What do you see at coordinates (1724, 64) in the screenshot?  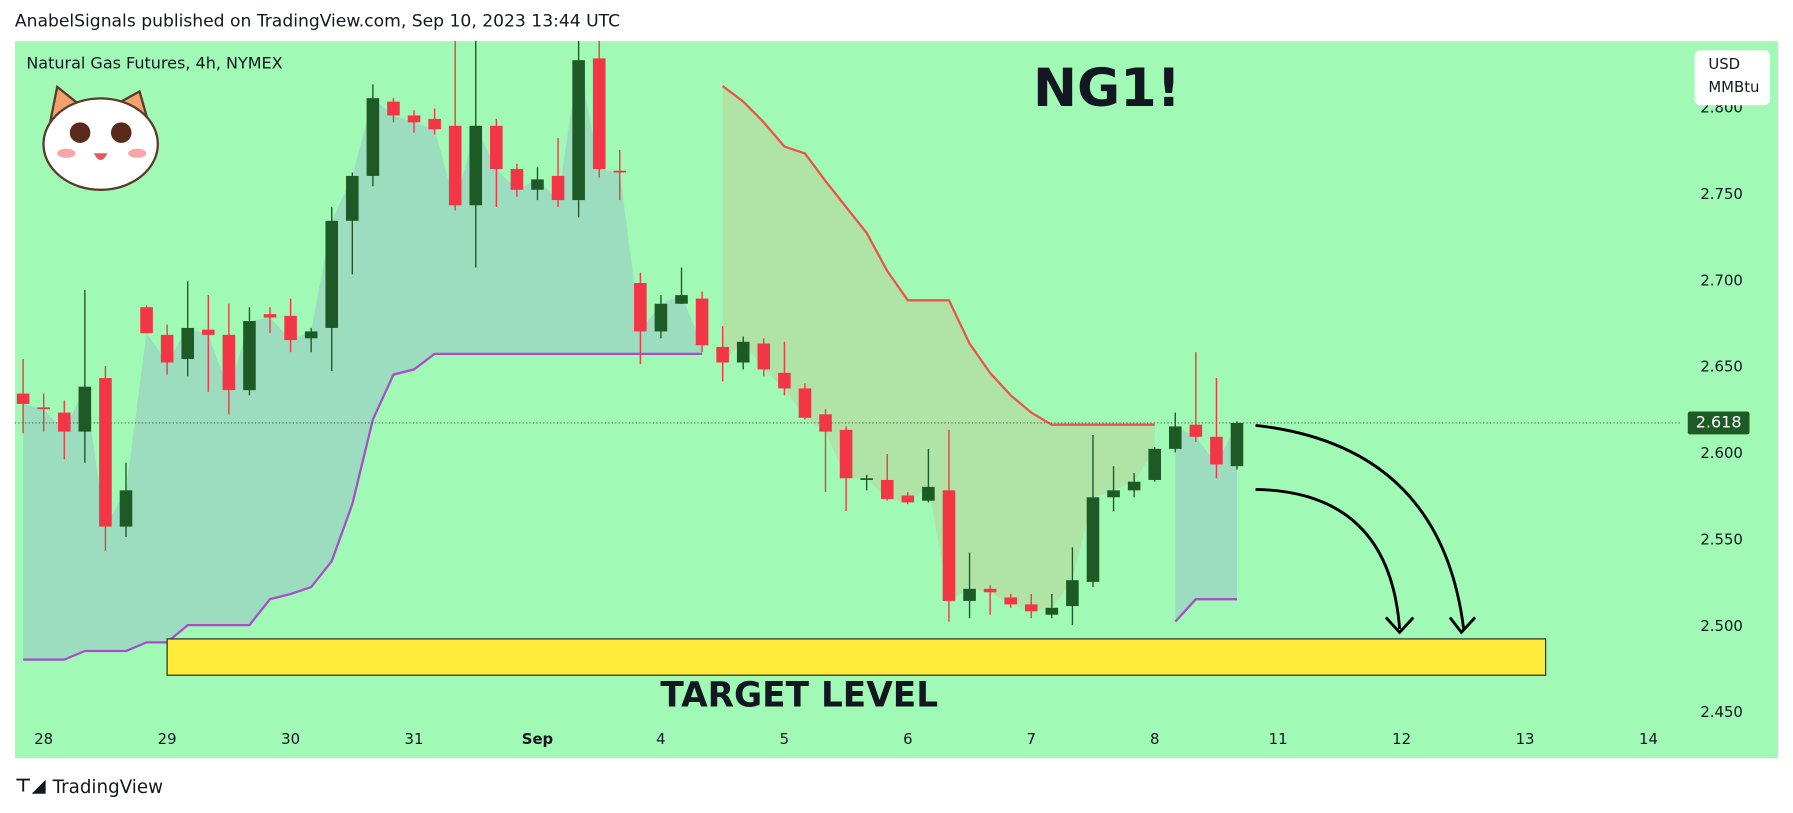 I see `unit-label: USD` at bounding box center [1724, 64].